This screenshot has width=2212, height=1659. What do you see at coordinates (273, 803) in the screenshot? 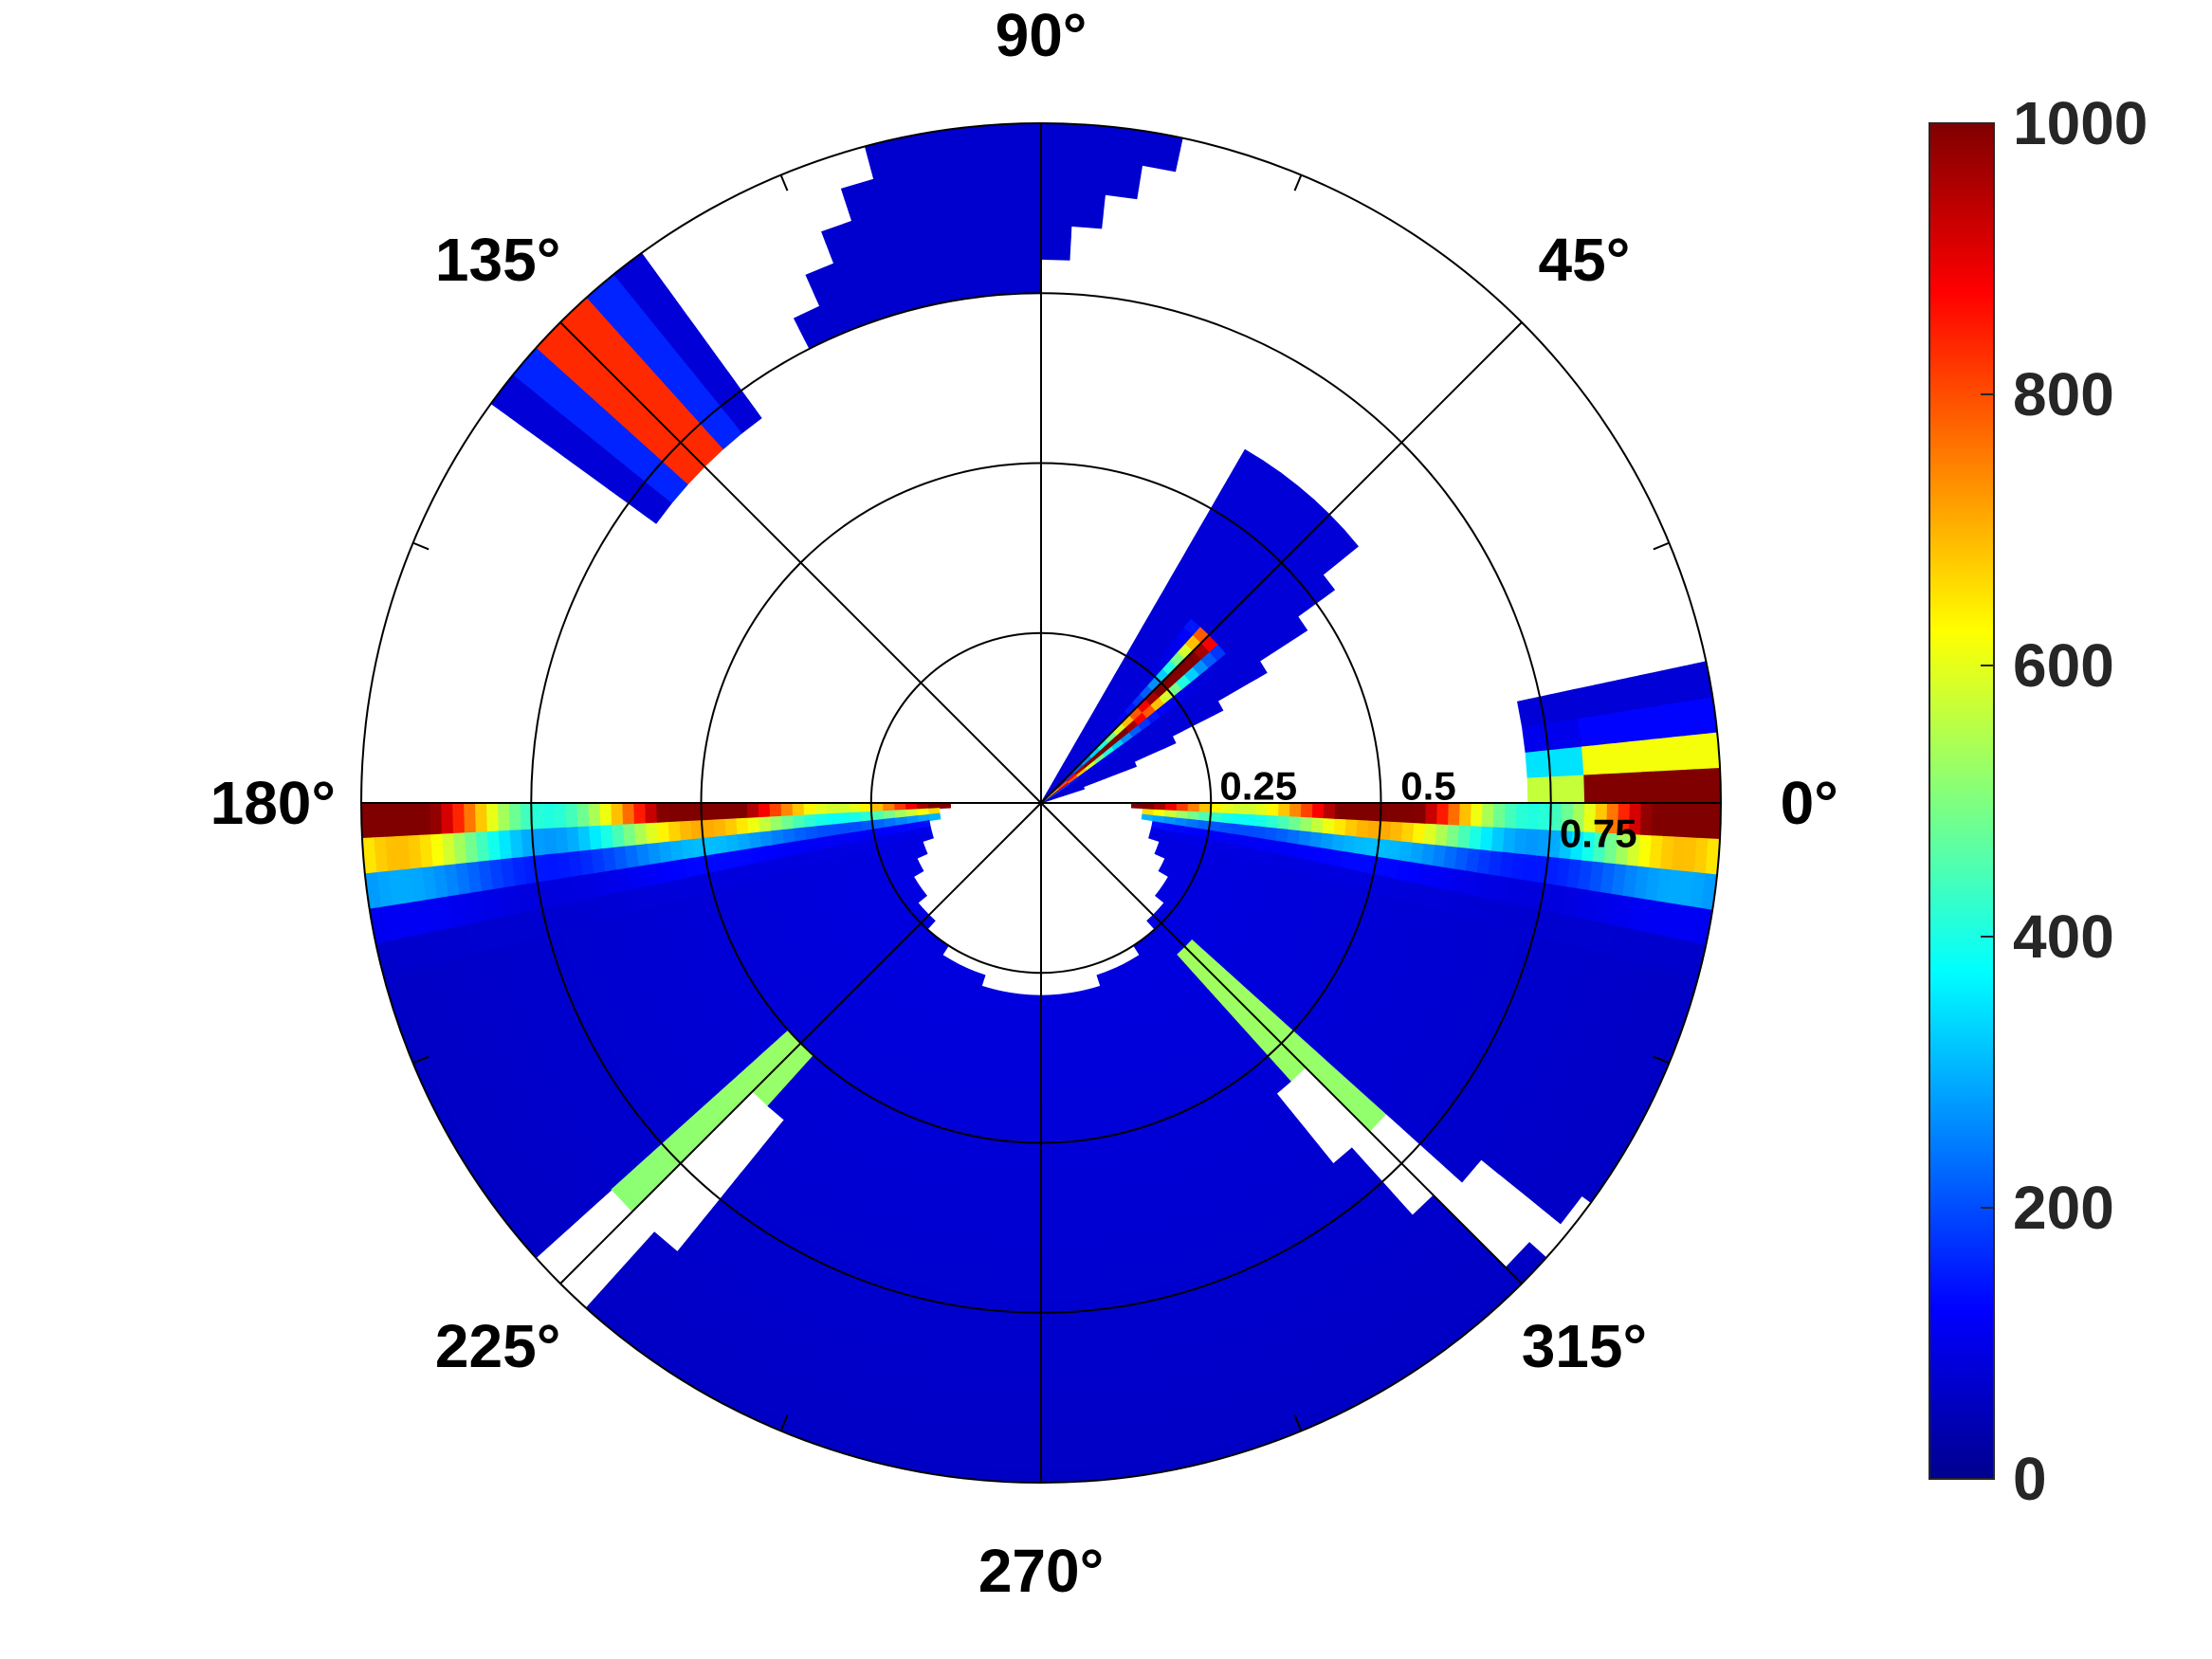
I see `angle-label: 180°` at bounding box center [273, 803].